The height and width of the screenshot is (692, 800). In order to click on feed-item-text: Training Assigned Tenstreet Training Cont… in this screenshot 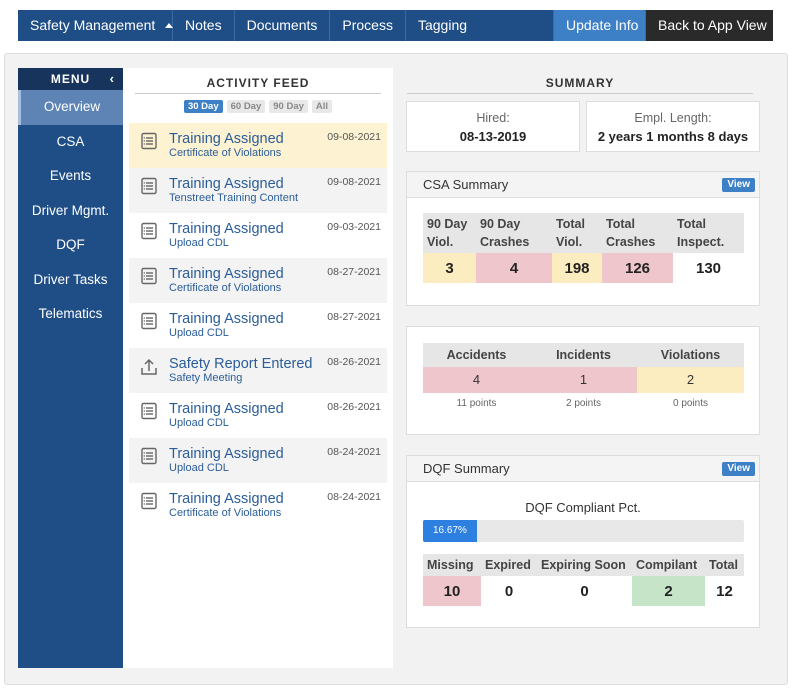, I will do `click(278, 190)`.